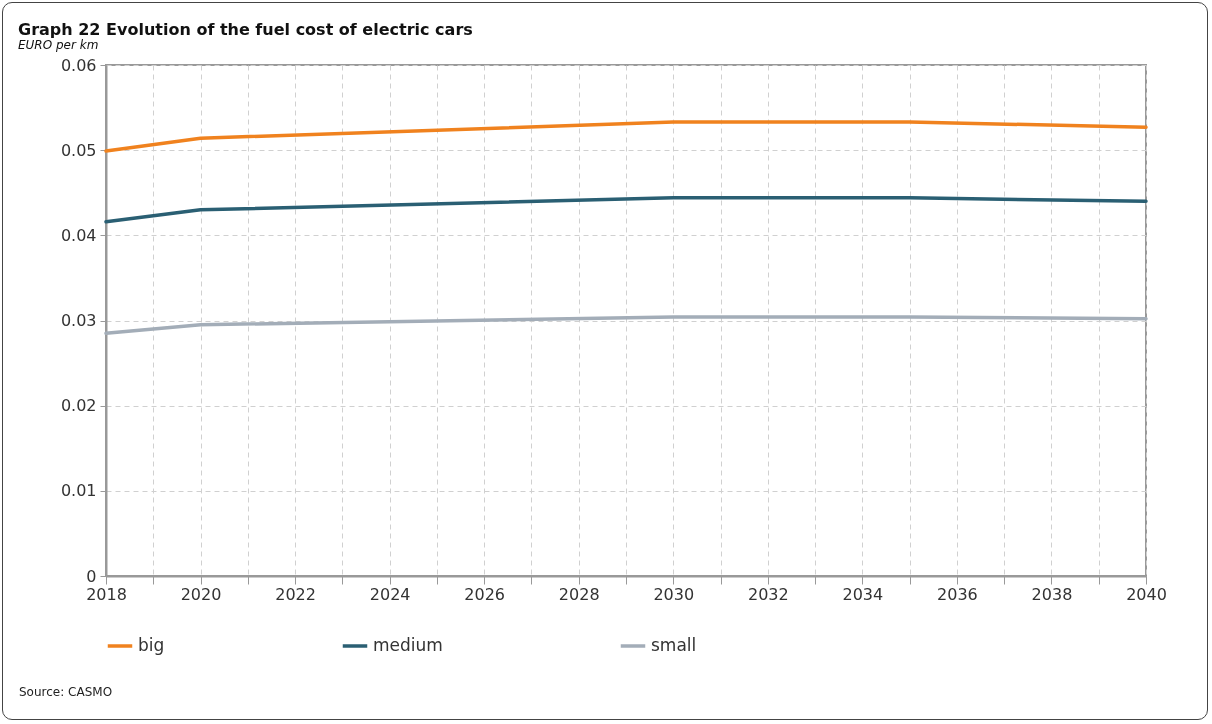 The width and height of the screenshot is (1212, 724). I want to click on legend-label: medium, so click(408, 645).